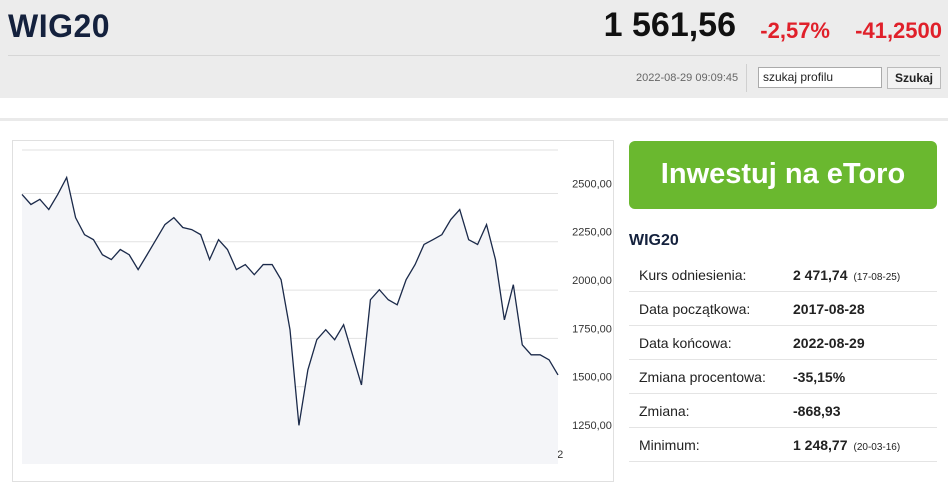 This screenshot has height=482, width=948. What do you see at coordinates (783, 309) in the screenshot?
I see `info-row: Data początkowa: 2017-08-28` at bounding box center [783, 309].